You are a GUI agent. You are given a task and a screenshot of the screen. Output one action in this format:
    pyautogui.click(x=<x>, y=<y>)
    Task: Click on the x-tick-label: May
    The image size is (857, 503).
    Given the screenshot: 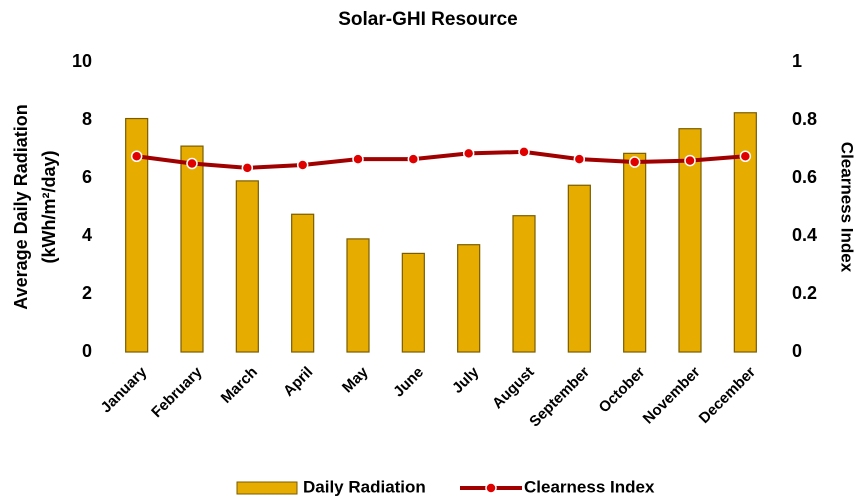 What is the action you would take?
    pyautogui.click(x=355, y=379)
    